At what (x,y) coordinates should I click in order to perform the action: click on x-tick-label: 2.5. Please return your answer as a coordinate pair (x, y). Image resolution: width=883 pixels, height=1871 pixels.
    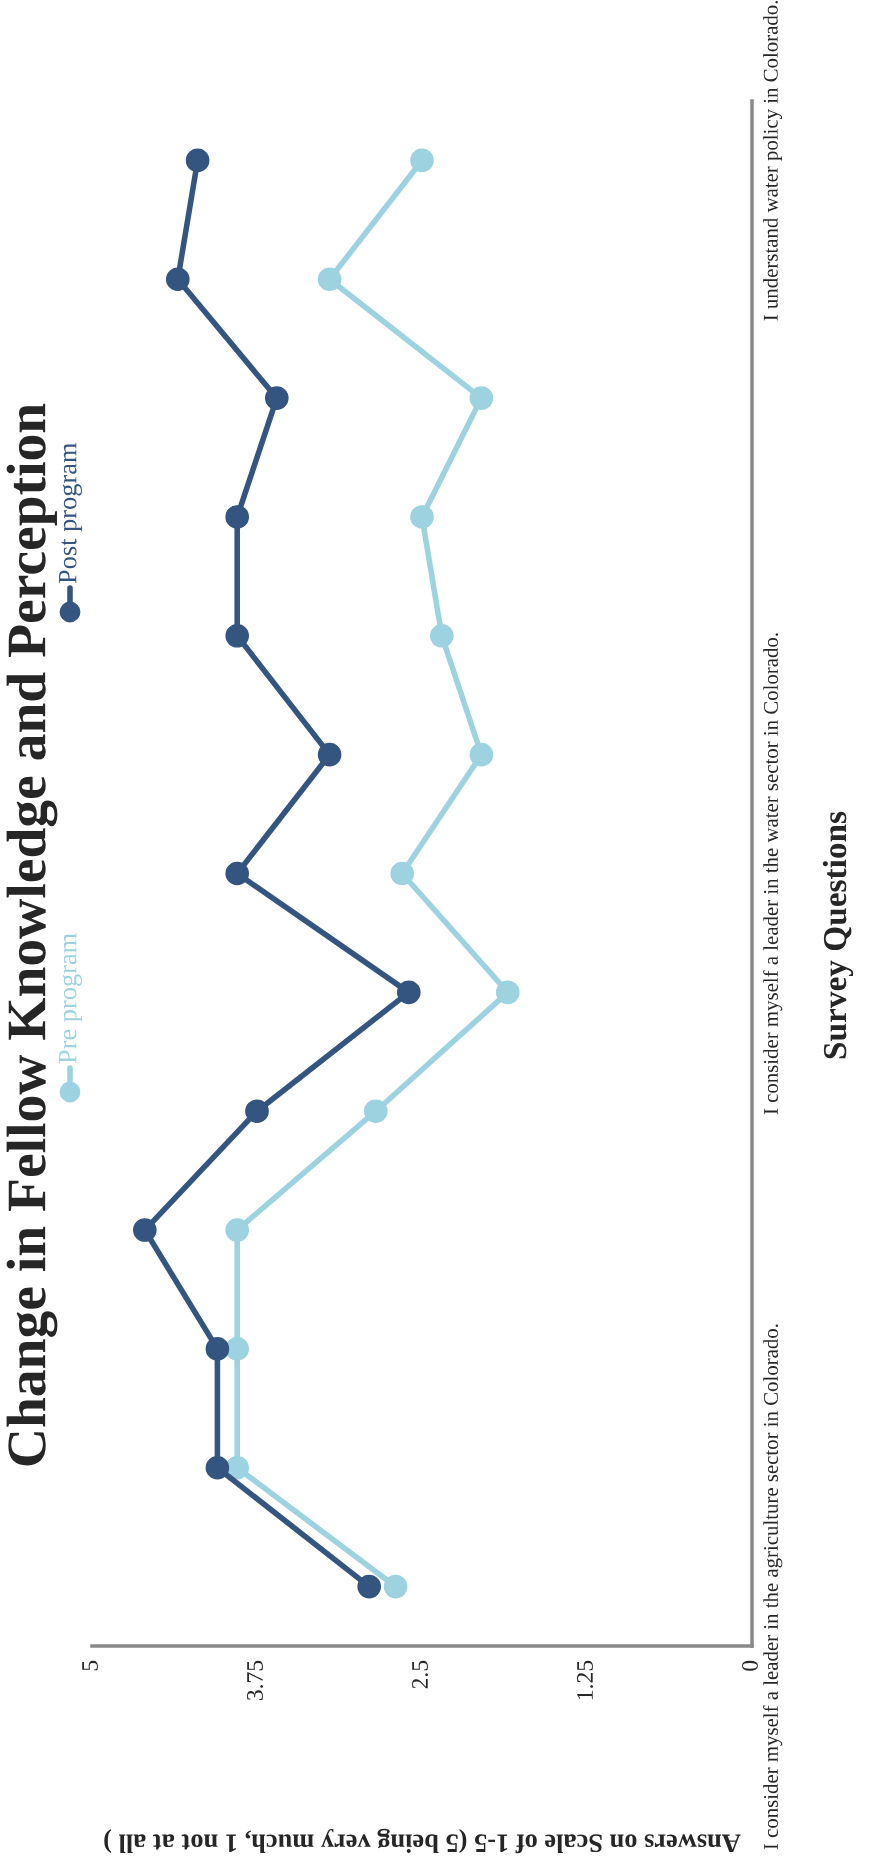
    Looking at the image, I should click on (420, 1674).